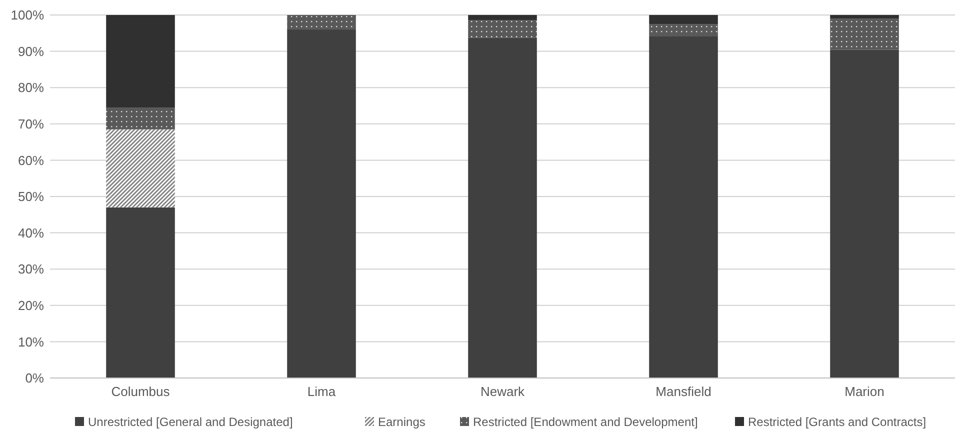 This screenshot has height=438, width=963. I want to click on y-tick-label: 100%, so click(27, 15).